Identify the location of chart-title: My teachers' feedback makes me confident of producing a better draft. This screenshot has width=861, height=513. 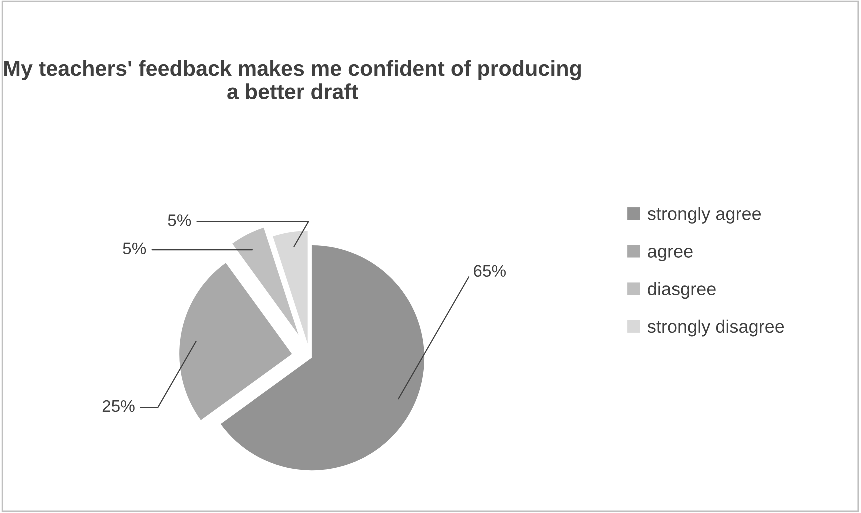
(292, 80).